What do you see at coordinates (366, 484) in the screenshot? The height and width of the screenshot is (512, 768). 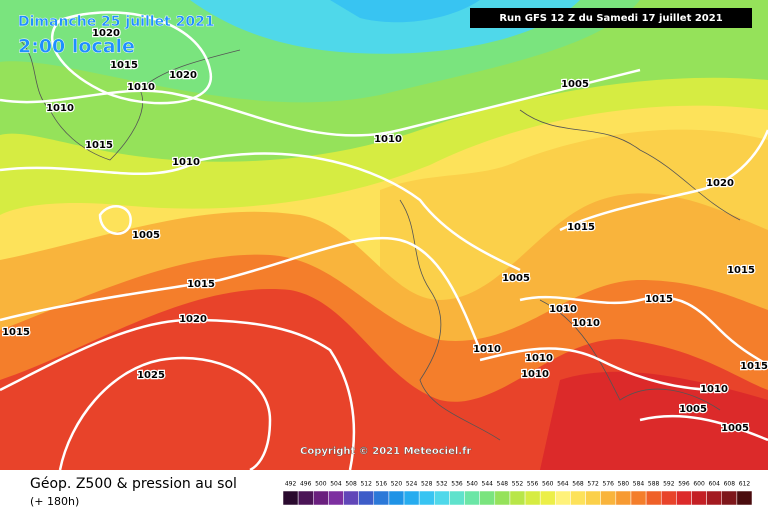 I see `colorbar-label: 512` at bounding box center [366, 484].